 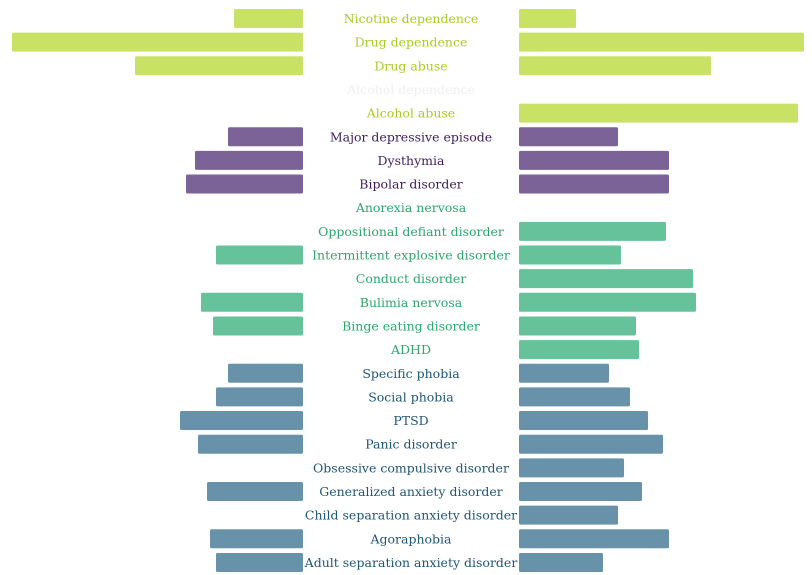 What do you see at coordinates (661, 42) in the screenshot?
I see `right-bar-drug-dependence` at bounding box center [661, 42].